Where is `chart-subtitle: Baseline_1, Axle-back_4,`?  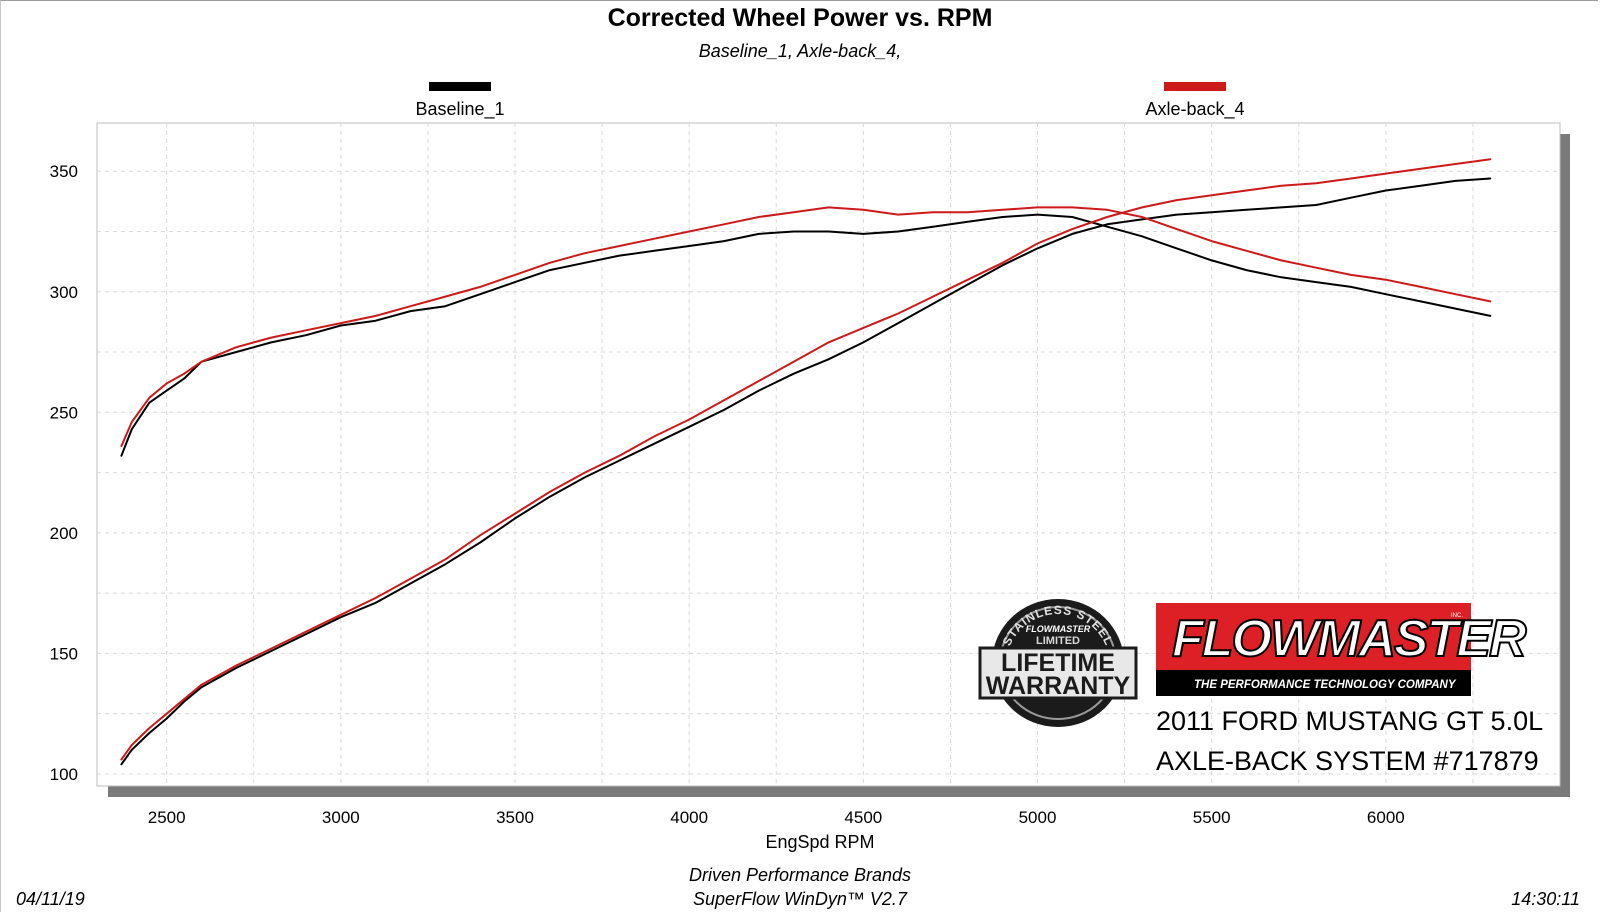 chart-subtitle: Baseline_1, Axle-back_4, is located at coordinates (800, 51).